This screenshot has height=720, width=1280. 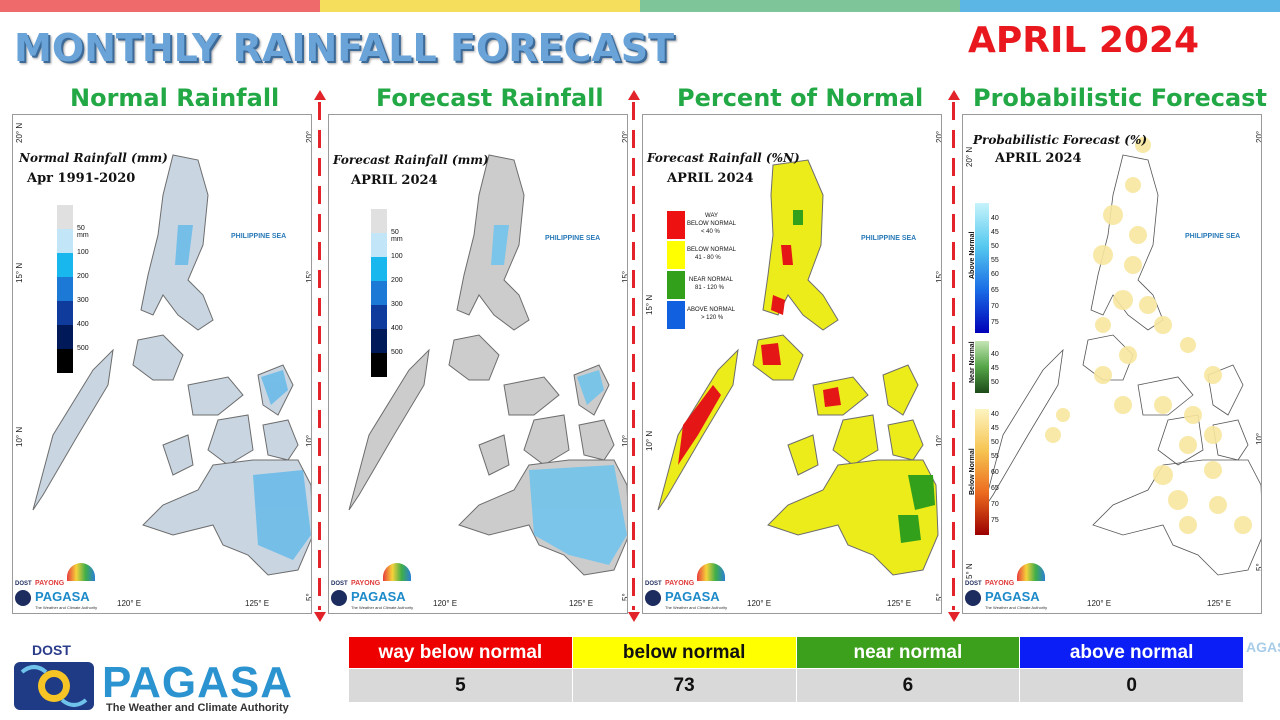 What do you see at coordinates (171, 365) in the screenshot?
I see `map-normal-rainfall` at bounding box center [171, 365].